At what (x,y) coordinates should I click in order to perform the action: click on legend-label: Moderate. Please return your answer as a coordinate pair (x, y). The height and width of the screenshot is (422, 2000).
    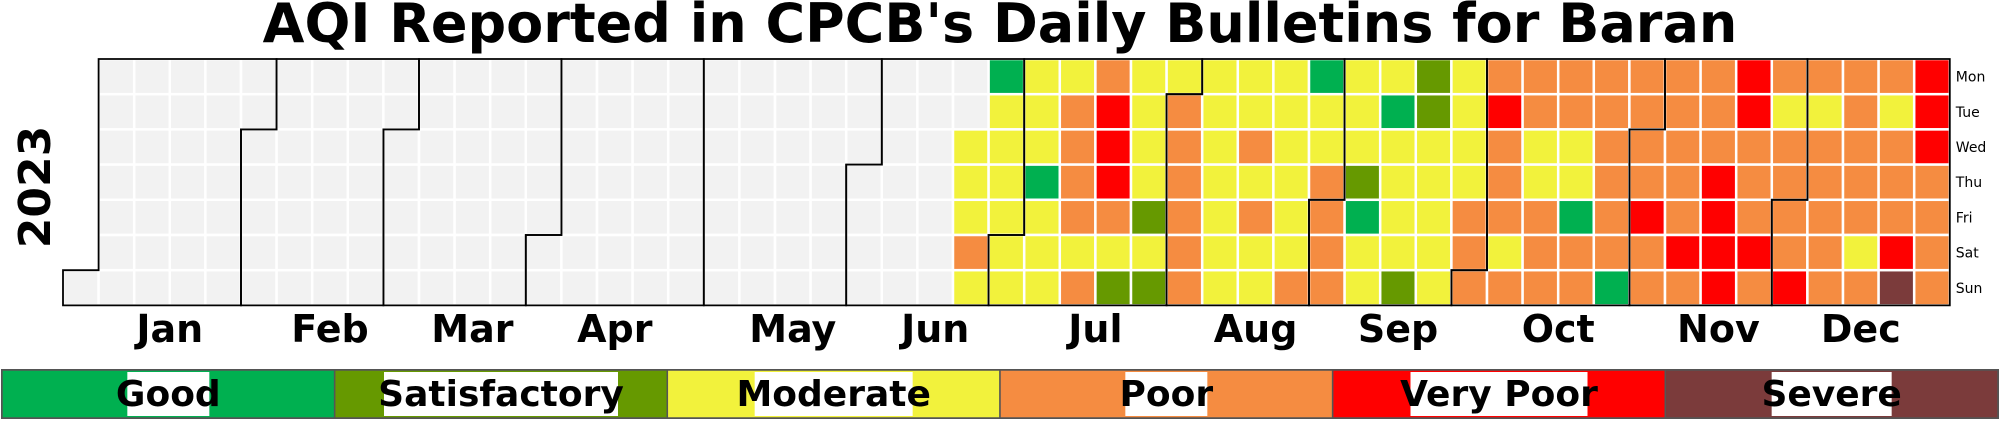
    Looking at the image, I should click on (833, 394).